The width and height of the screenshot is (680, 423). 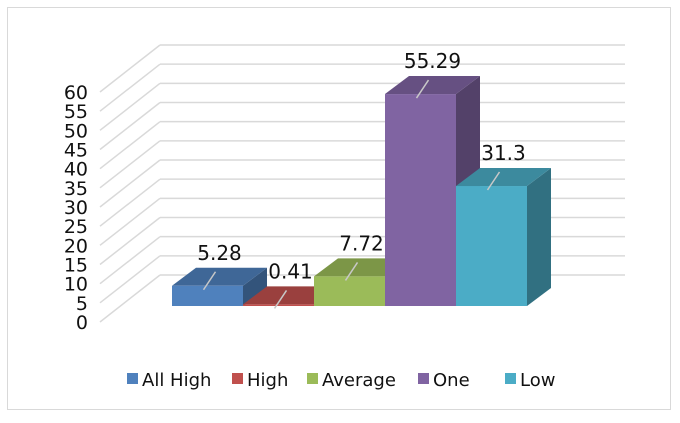 I want to click on bar-all-high, so click(x=219, y=286).